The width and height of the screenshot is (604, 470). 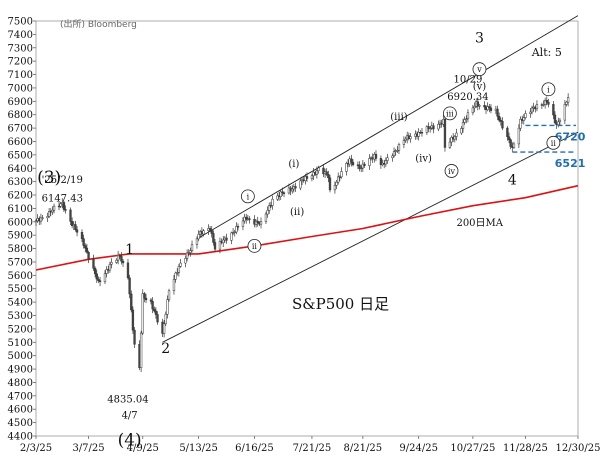 What do you see at coordinates (49, 178) in the screenshot?
I see `annotation: (3)` at bounding box center [49, 178].